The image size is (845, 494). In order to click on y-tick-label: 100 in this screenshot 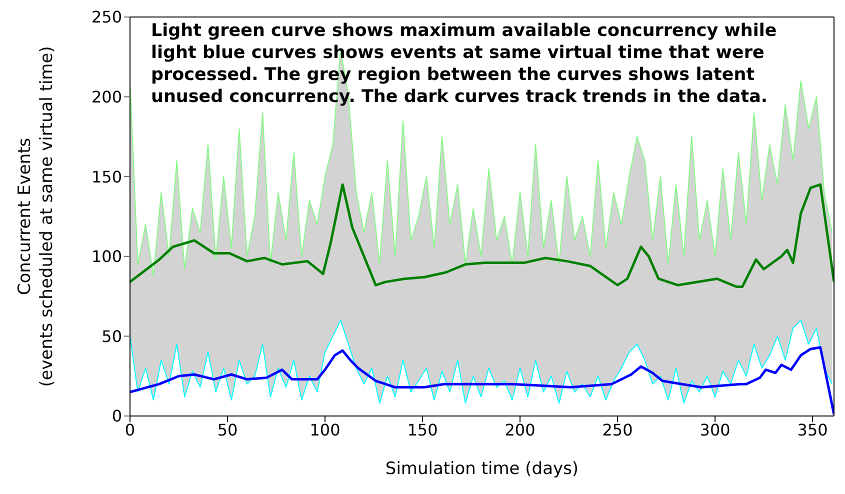, I will do `click(106, 256)`.